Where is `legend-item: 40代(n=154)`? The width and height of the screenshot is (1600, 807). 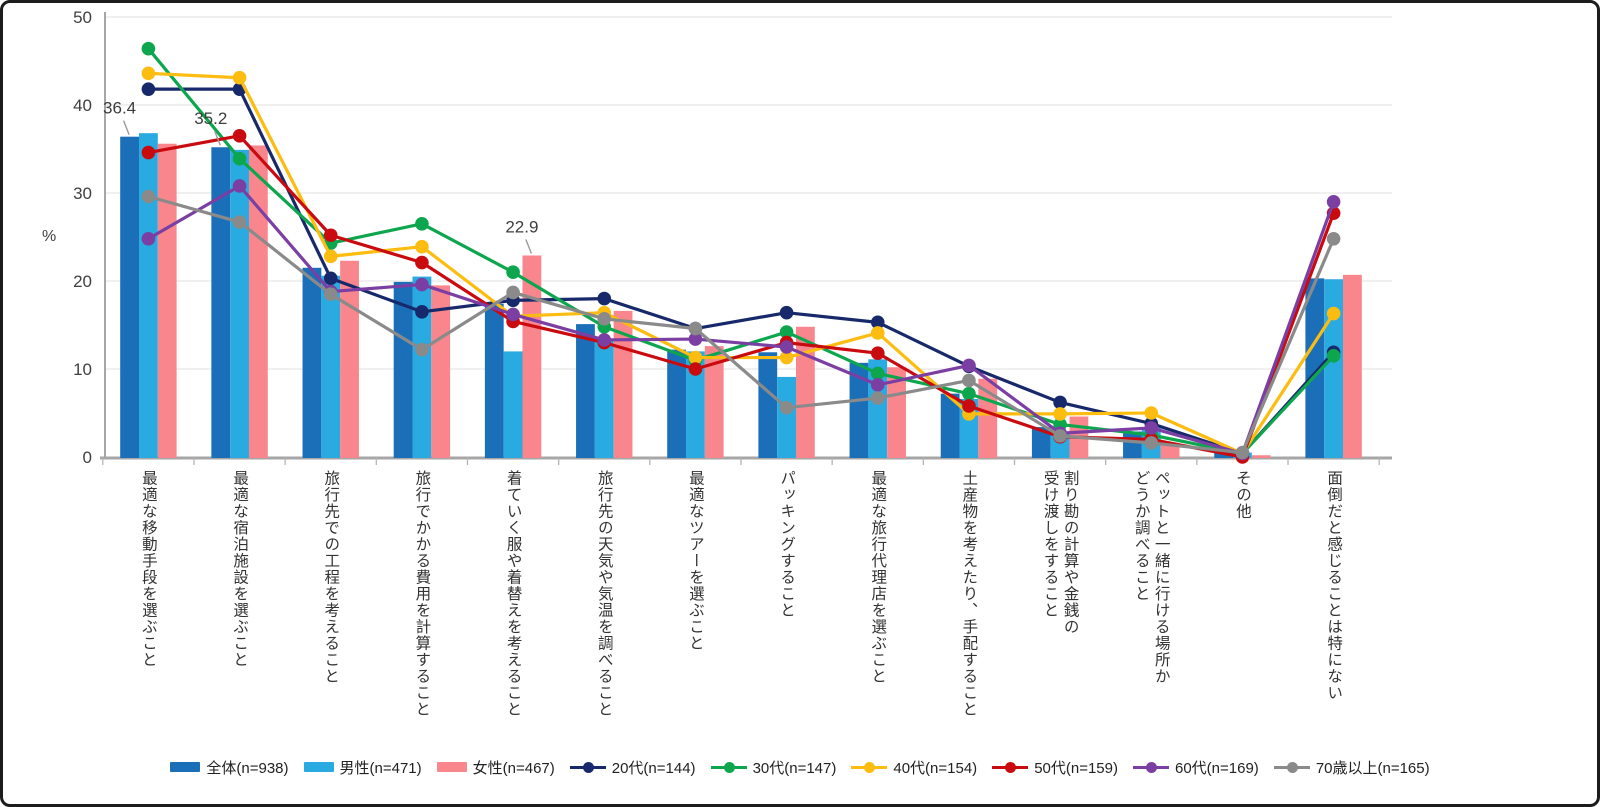 legend-item: 40代(n=154) is located at coordinates (914, 767).